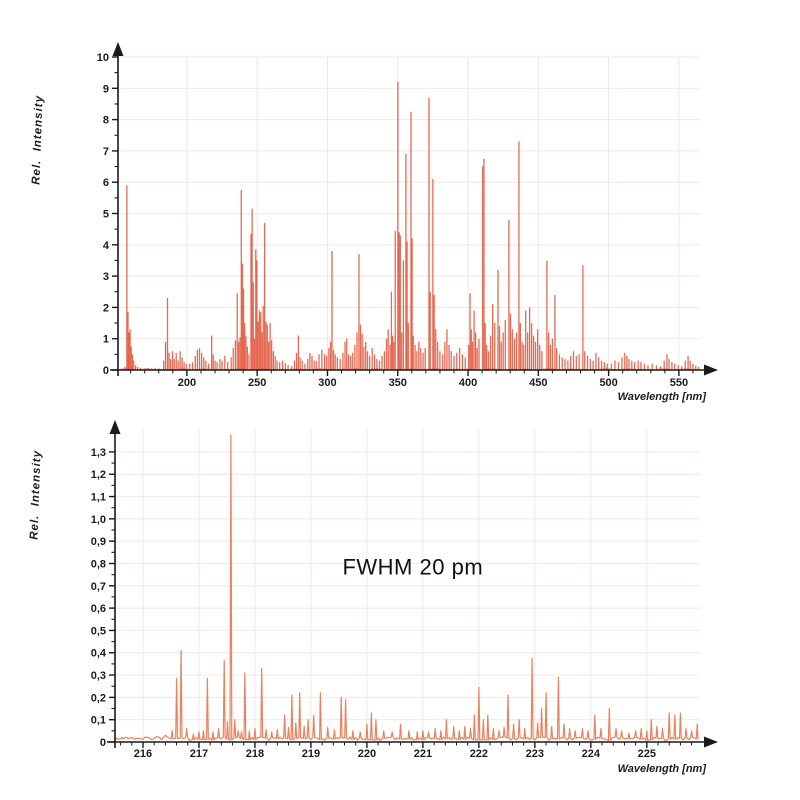 This screenshot has width=800, height=800. What do you see at coordinates (98, 520) in the screenshot?
I see `y-tick-label: 1,0` at bounding box center [98, 520].